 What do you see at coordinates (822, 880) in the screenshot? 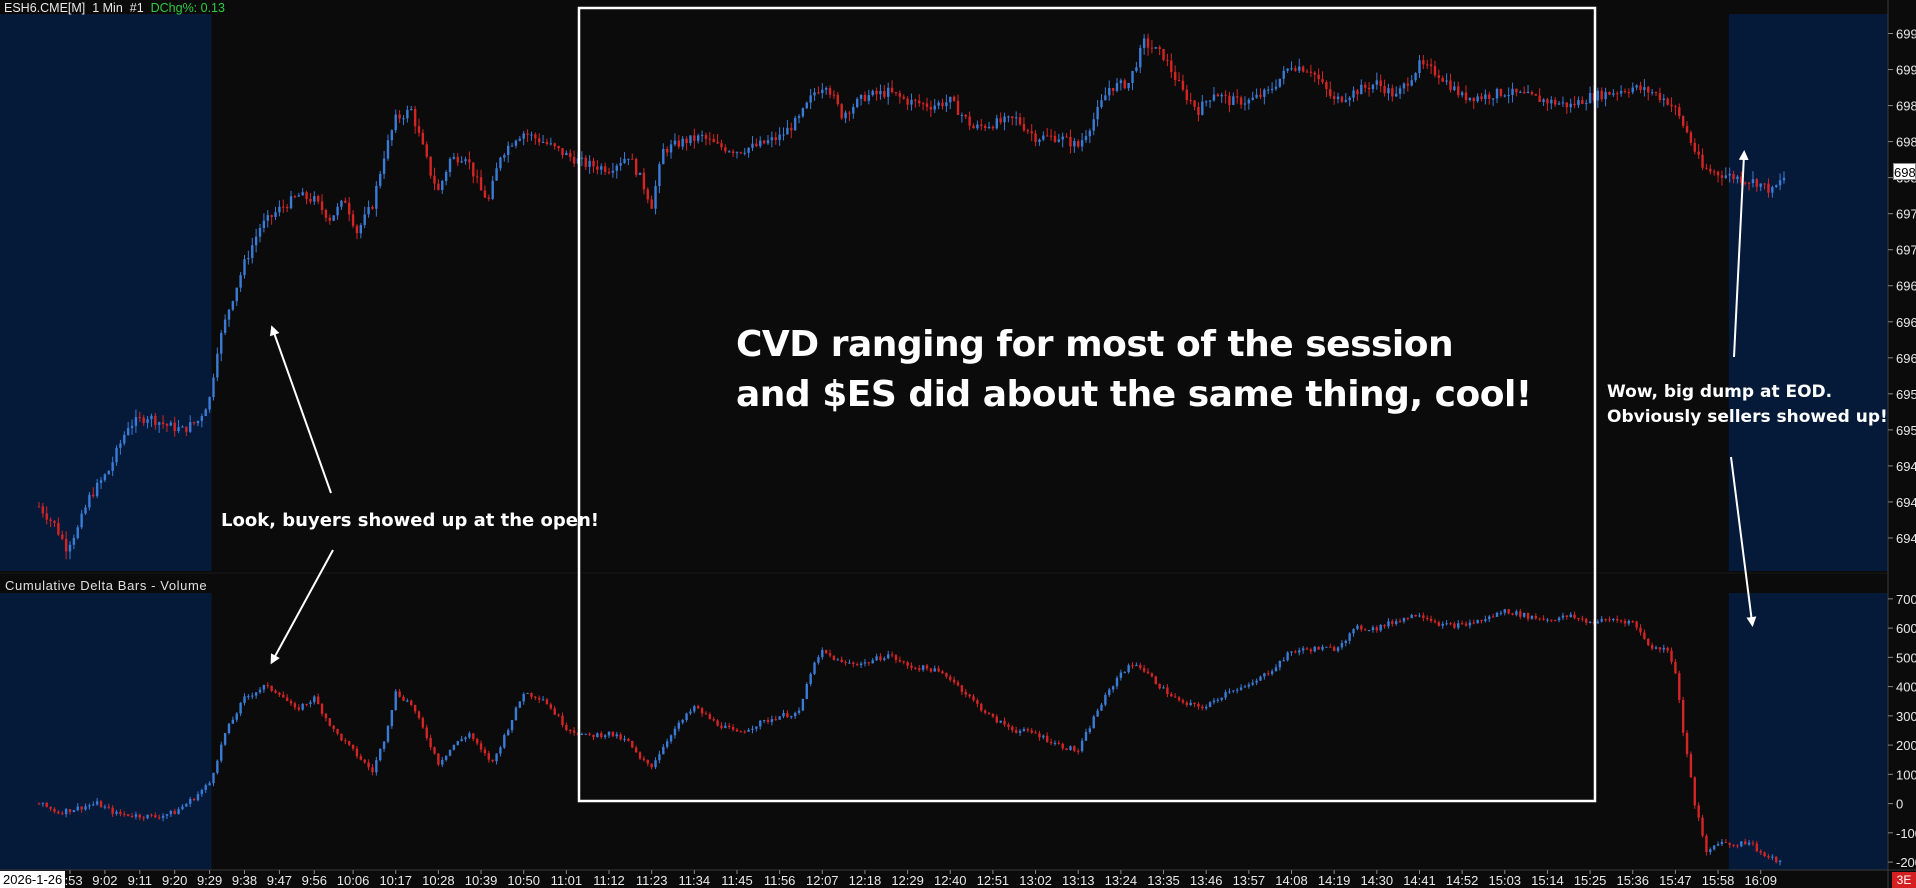
I see `time-tick-label: 12:07` at bounding box center [822, 880].